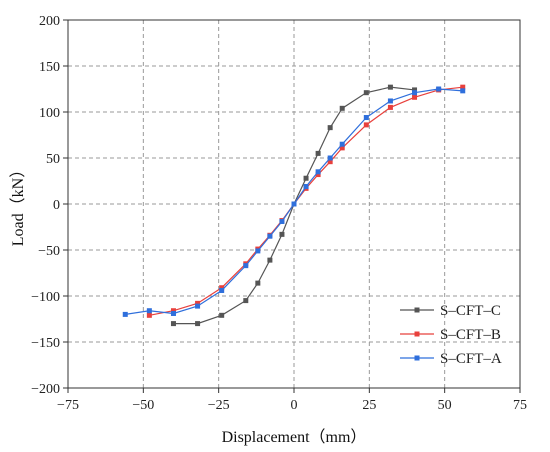  I want to click on x-tick-label: 50, so click(445, 405).